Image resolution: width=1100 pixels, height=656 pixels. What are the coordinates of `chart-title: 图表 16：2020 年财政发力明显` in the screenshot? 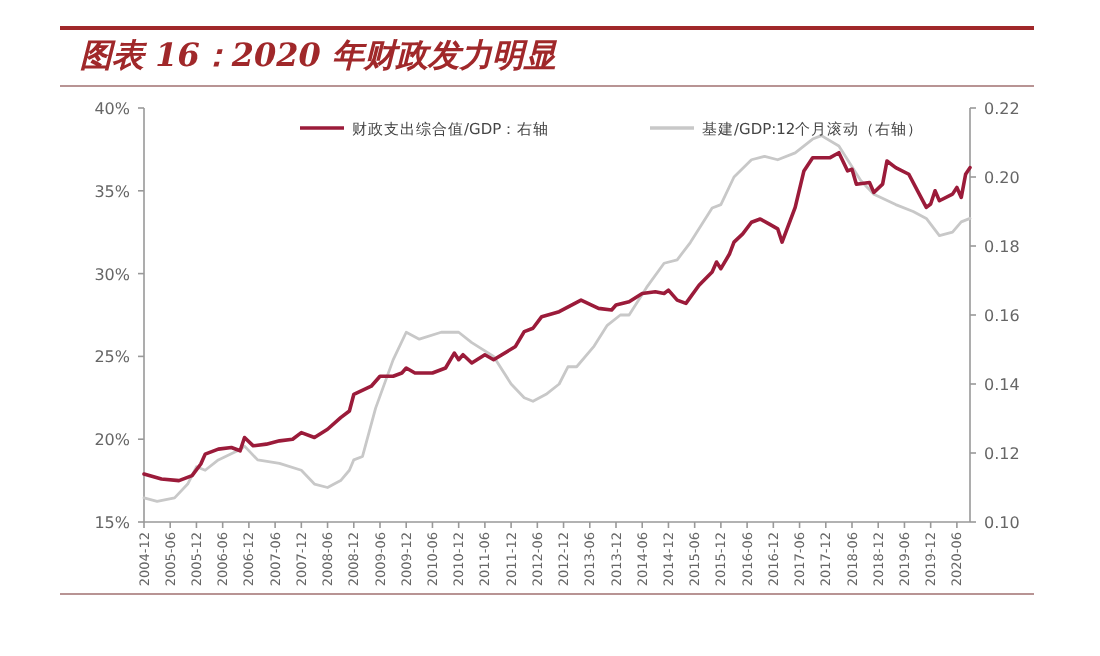 It's located at (319, 55).